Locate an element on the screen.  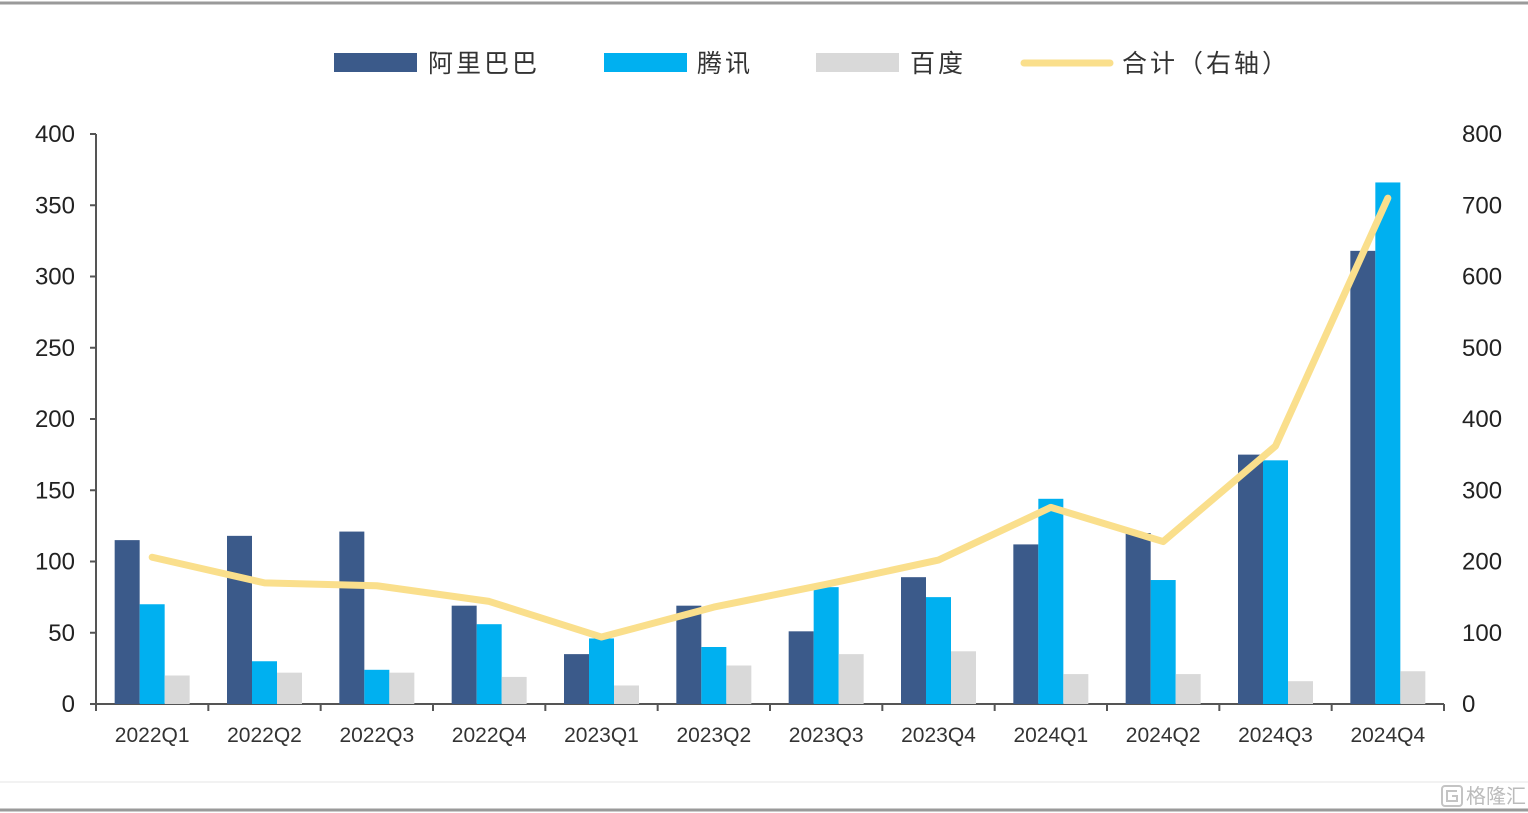
bar-series-1-2023Q4 is located at coordinates (938, 650).